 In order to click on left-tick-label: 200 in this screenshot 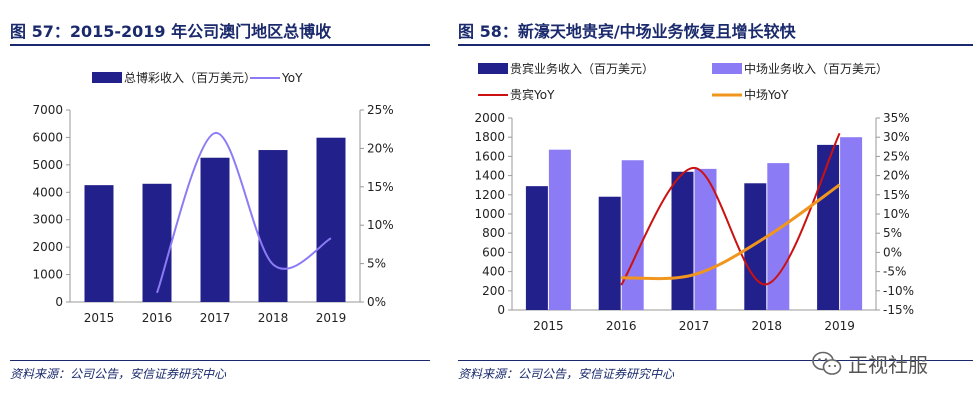, I will do `click(493, 291)`.